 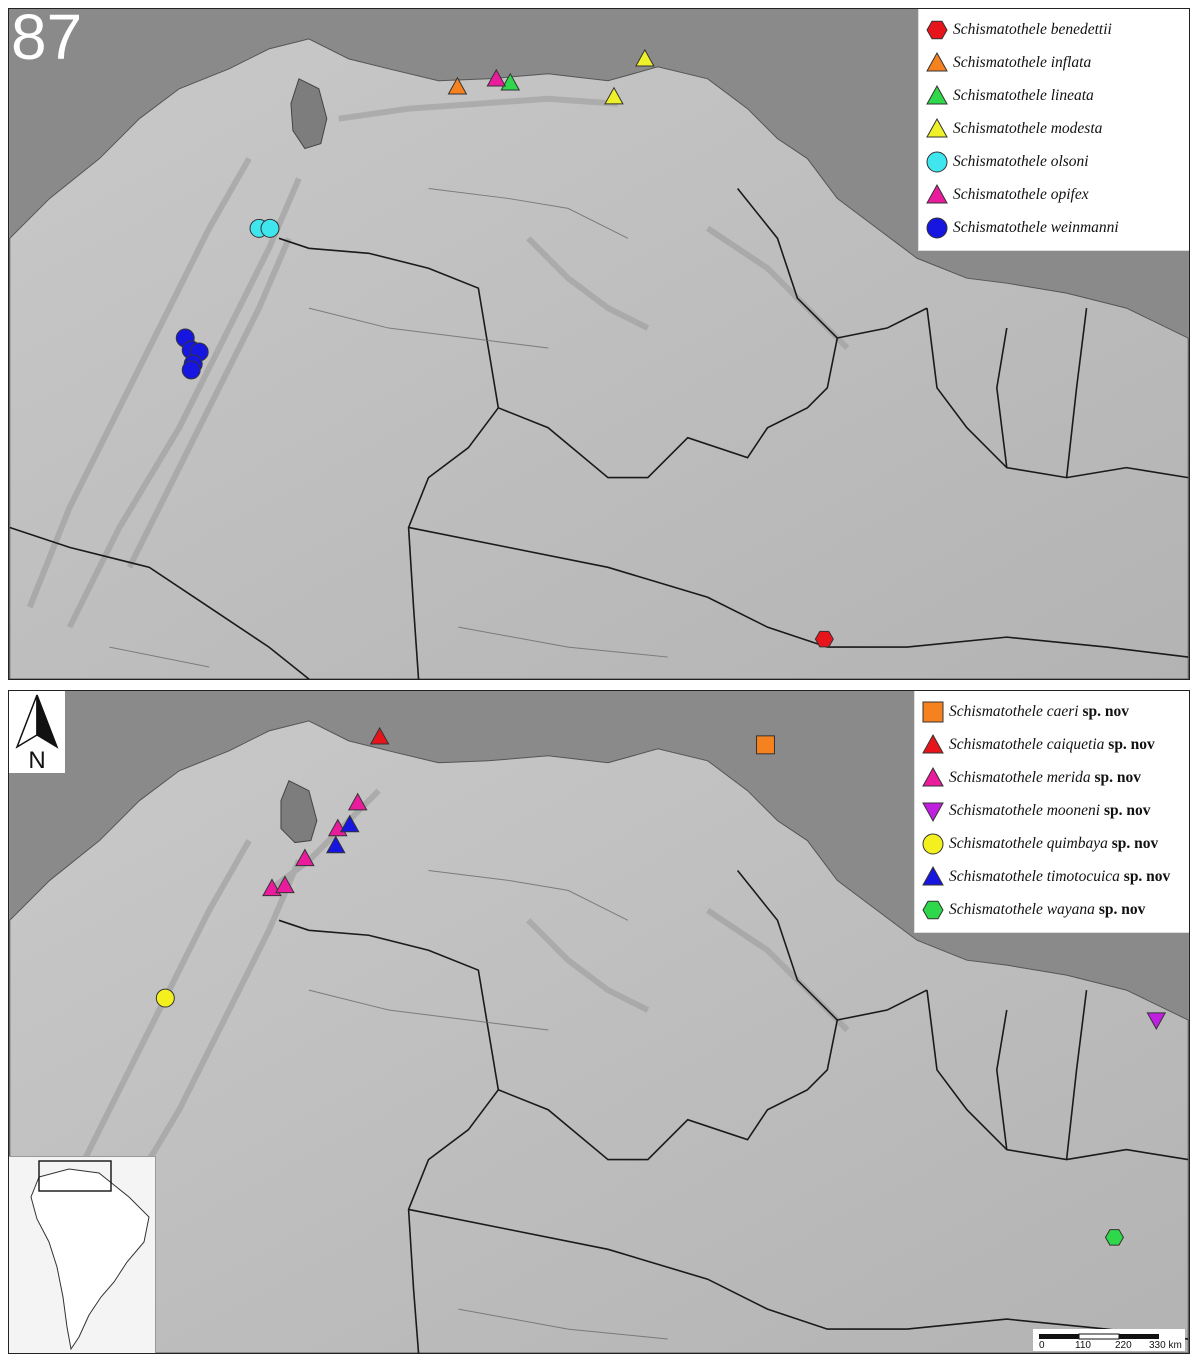 I want to click on legend-entry: Schismatothele lineata, so click(x=1054, y=95).